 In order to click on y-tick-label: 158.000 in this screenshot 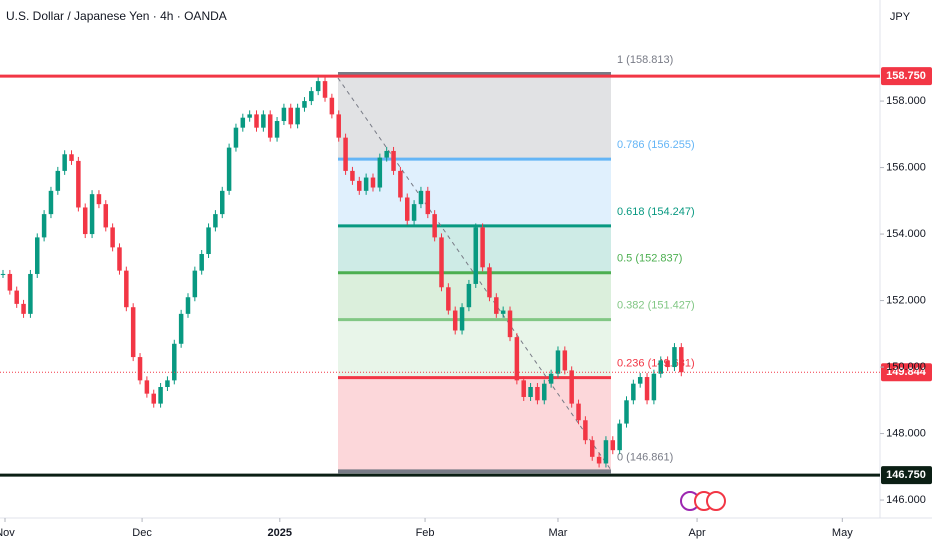, I will do `click(906, 101)`.